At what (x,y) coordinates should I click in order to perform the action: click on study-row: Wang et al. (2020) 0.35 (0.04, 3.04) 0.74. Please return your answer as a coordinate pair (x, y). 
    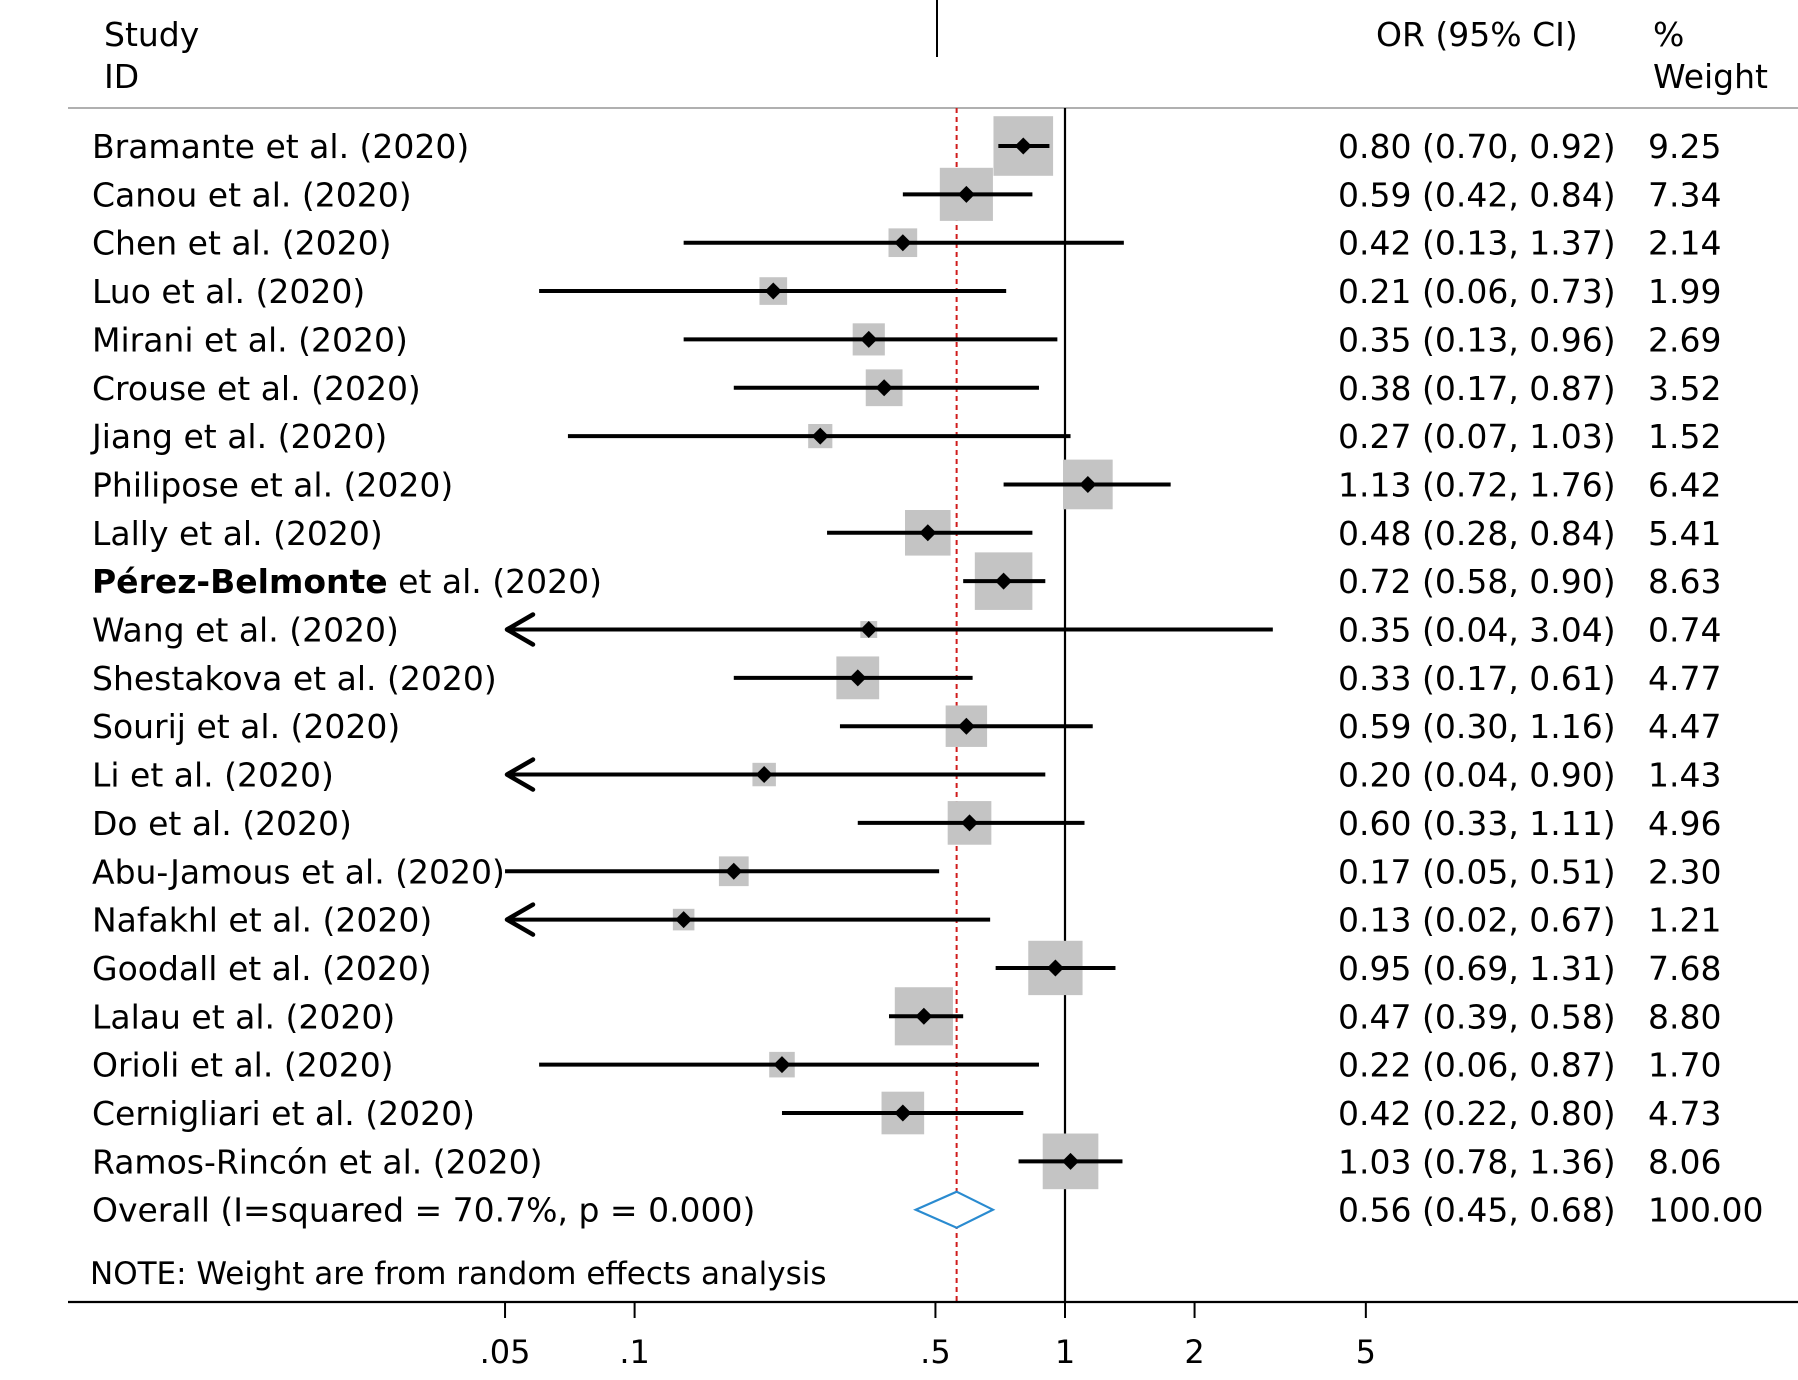
    Looking at the image, I should click on (906, 630).